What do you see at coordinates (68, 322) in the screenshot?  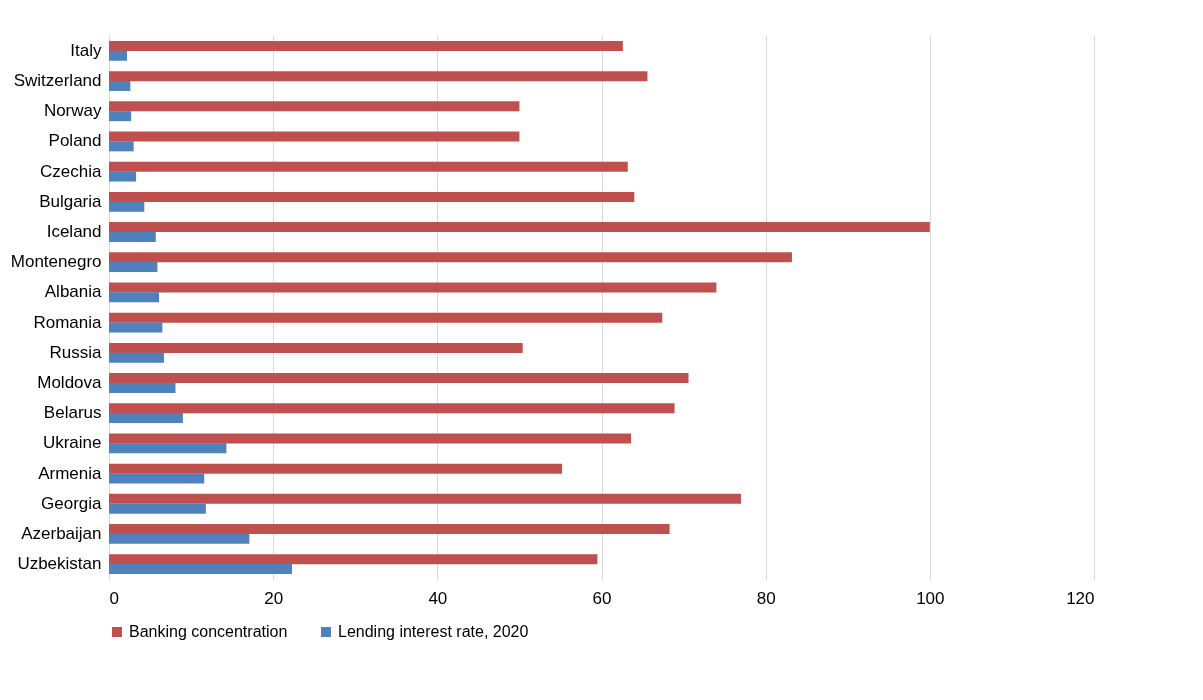 I see `y-tick-label: Romania` at bounding box center [68, 322].